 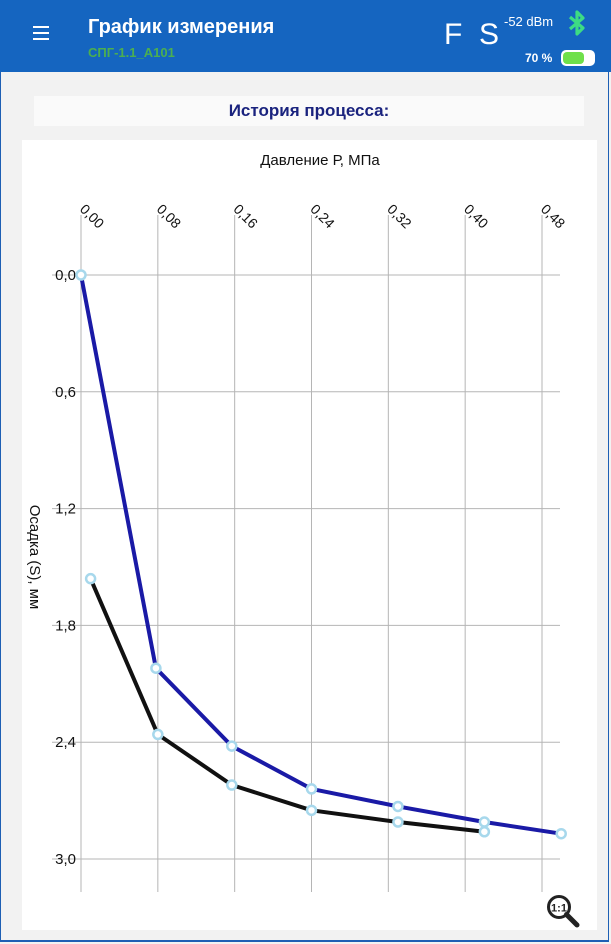 I want to click on flag-f-indicator: F, so click(x=453, y=34).